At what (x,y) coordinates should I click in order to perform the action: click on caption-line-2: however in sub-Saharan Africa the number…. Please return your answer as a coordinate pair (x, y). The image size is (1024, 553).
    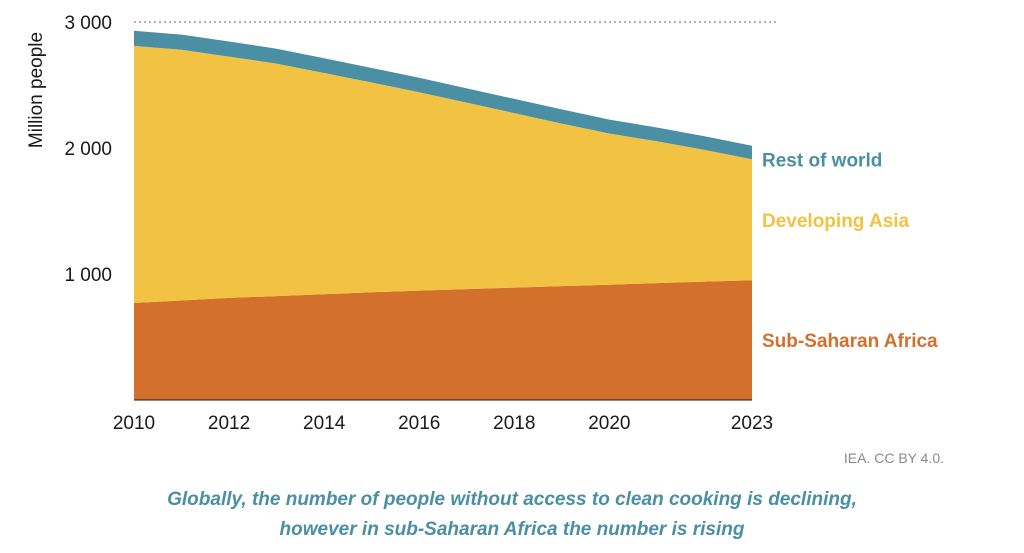
    Looking at the image, I should click on (512, 529).